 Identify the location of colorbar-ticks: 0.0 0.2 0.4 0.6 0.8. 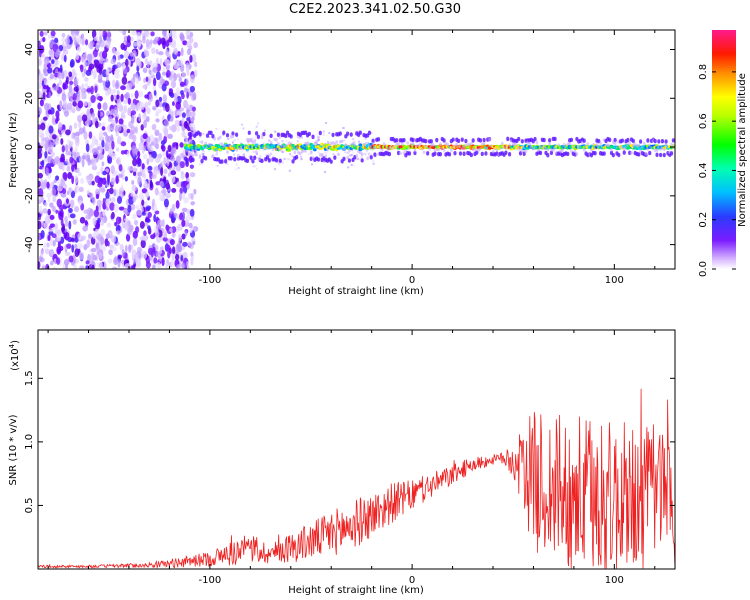
(717, 170).